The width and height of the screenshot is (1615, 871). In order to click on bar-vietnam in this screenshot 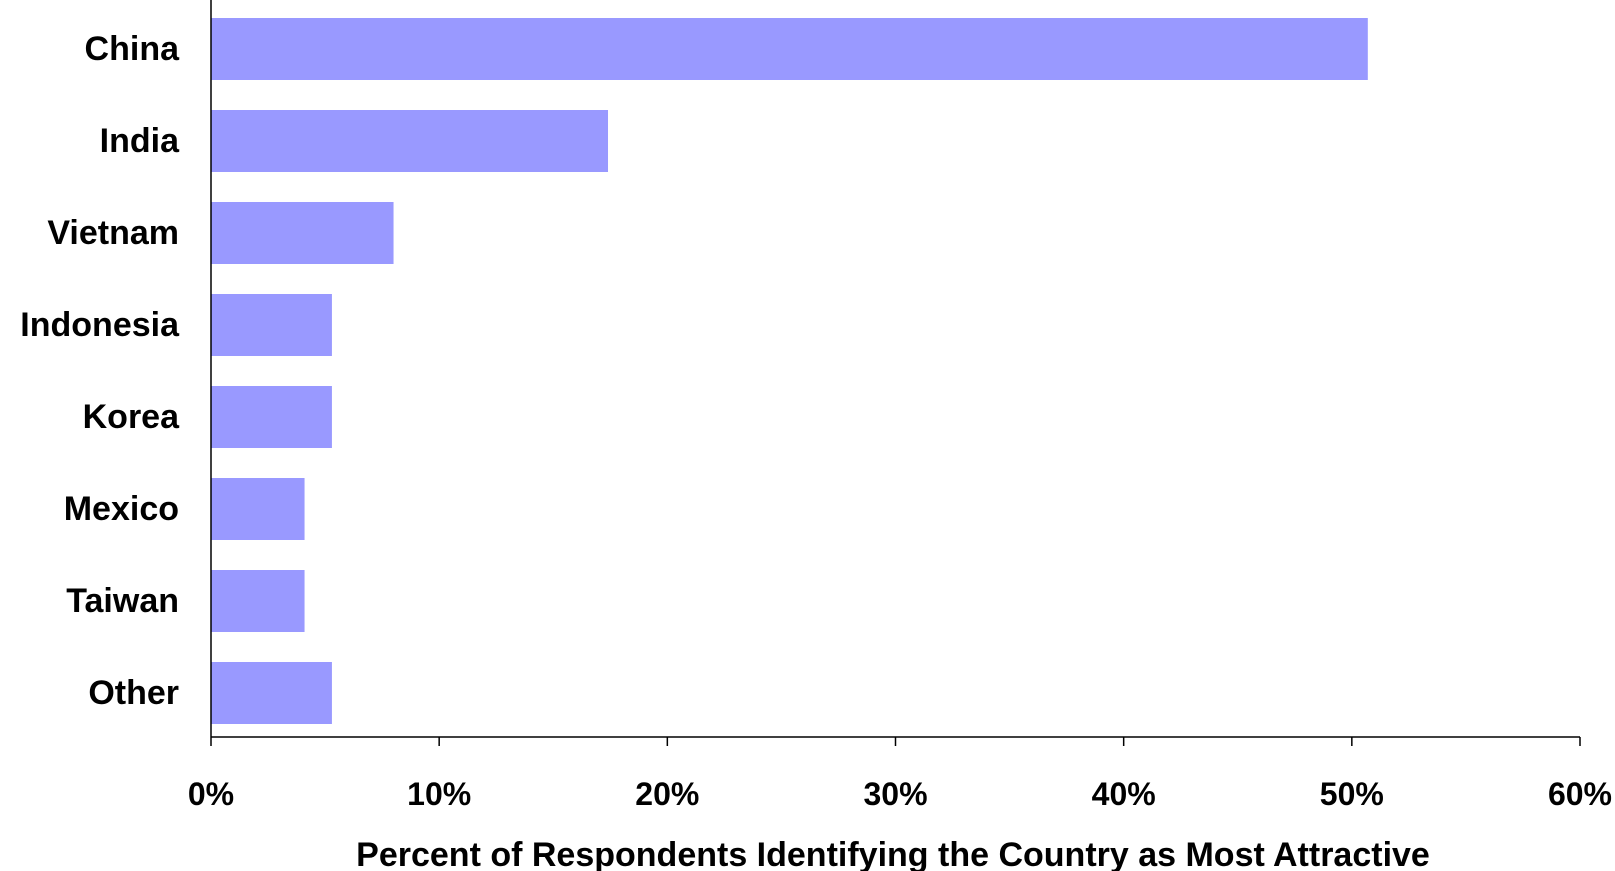, I will do `click(302, 233)`.